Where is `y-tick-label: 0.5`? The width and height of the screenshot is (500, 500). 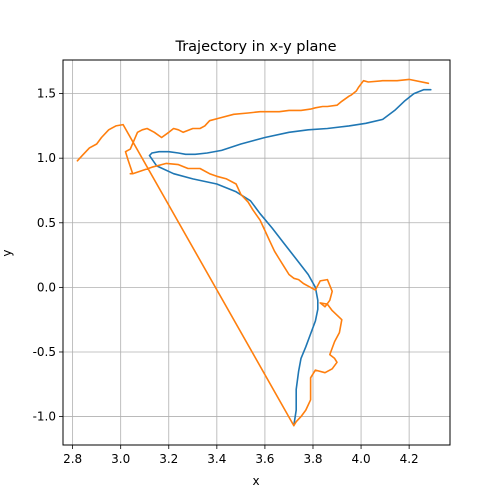 y-tick-label: 0.5 is located at coordinates (46, 223).